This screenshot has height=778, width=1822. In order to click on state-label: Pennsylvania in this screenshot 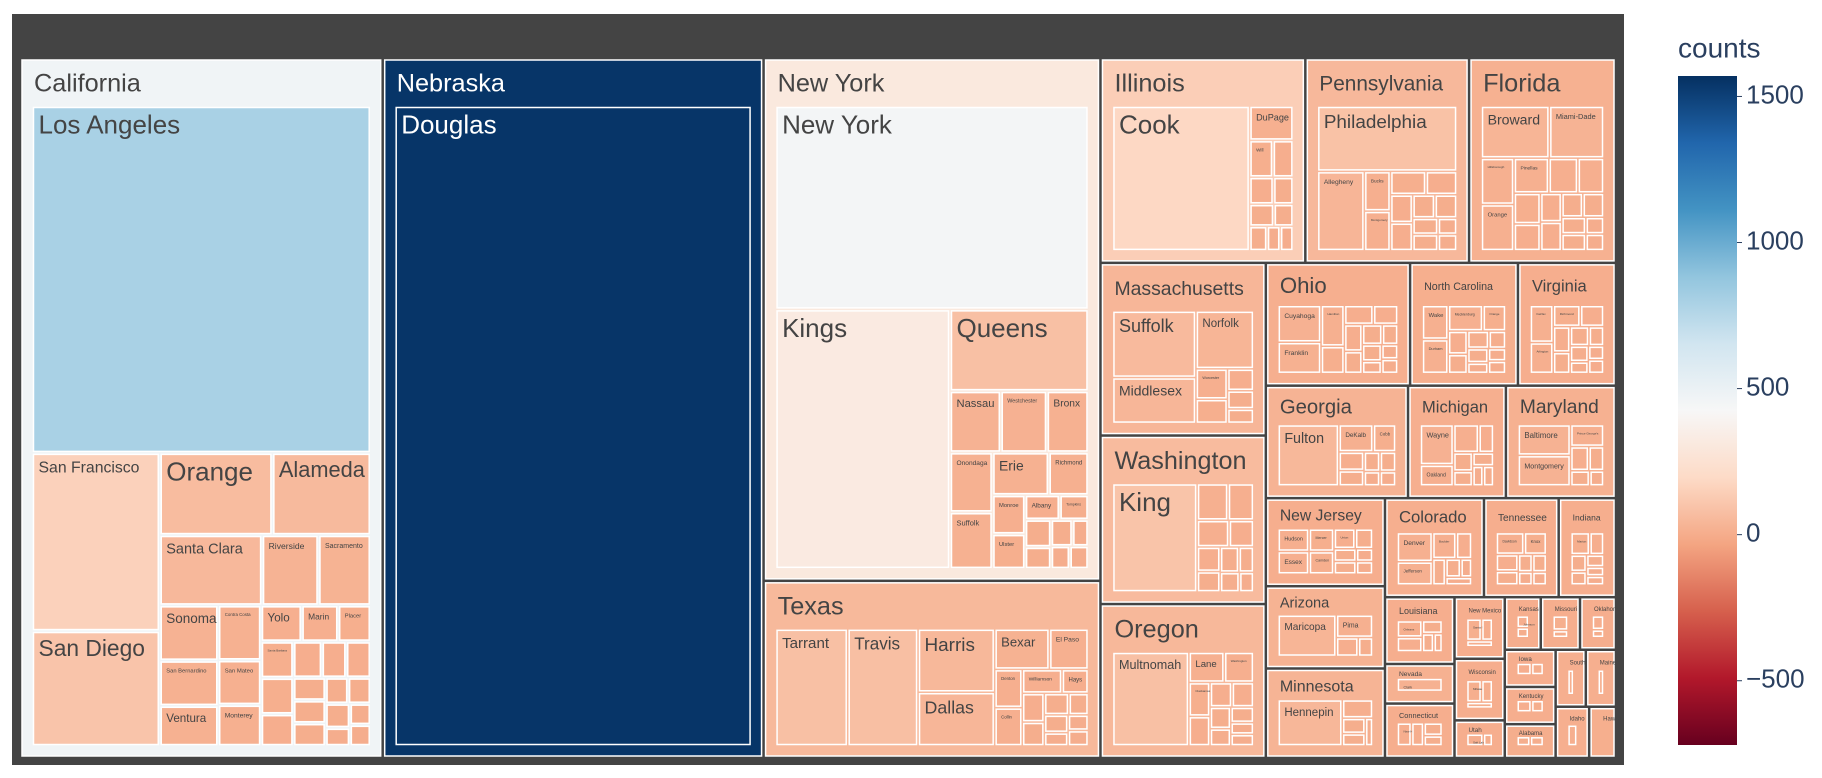, I will do `click(1381, 84)`.